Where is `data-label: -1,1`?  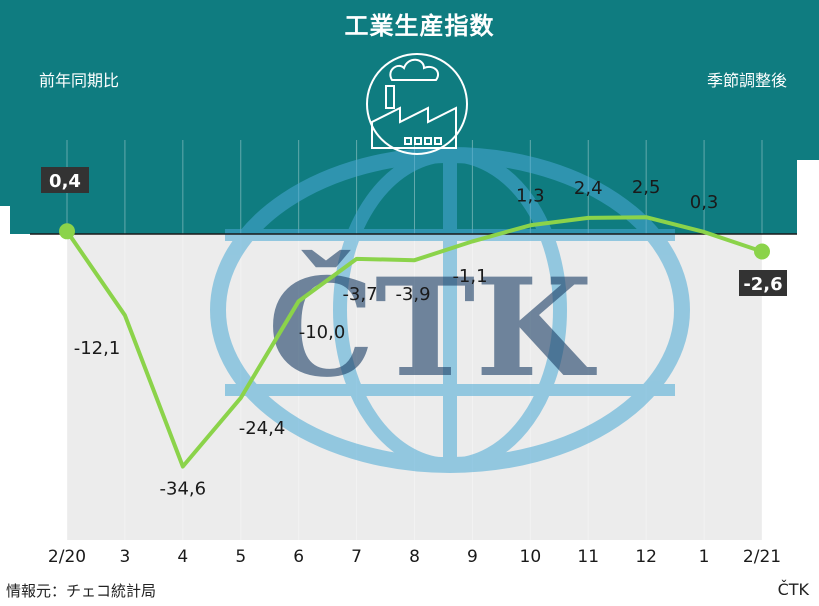 data-label: -1,1 is located at coordinates (469, 276).